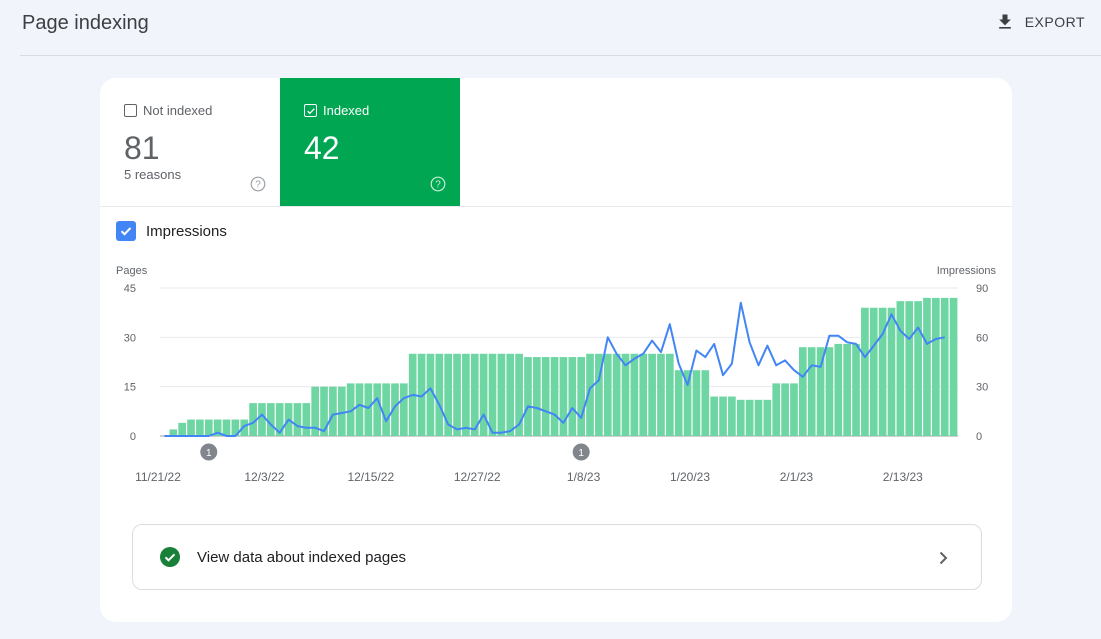 The width and height of the screenshot is (1101, 639). What do you see at coordinates (1004, 21) in the screenshot?
I see `download-icon` at bounding box center [1004, 21].